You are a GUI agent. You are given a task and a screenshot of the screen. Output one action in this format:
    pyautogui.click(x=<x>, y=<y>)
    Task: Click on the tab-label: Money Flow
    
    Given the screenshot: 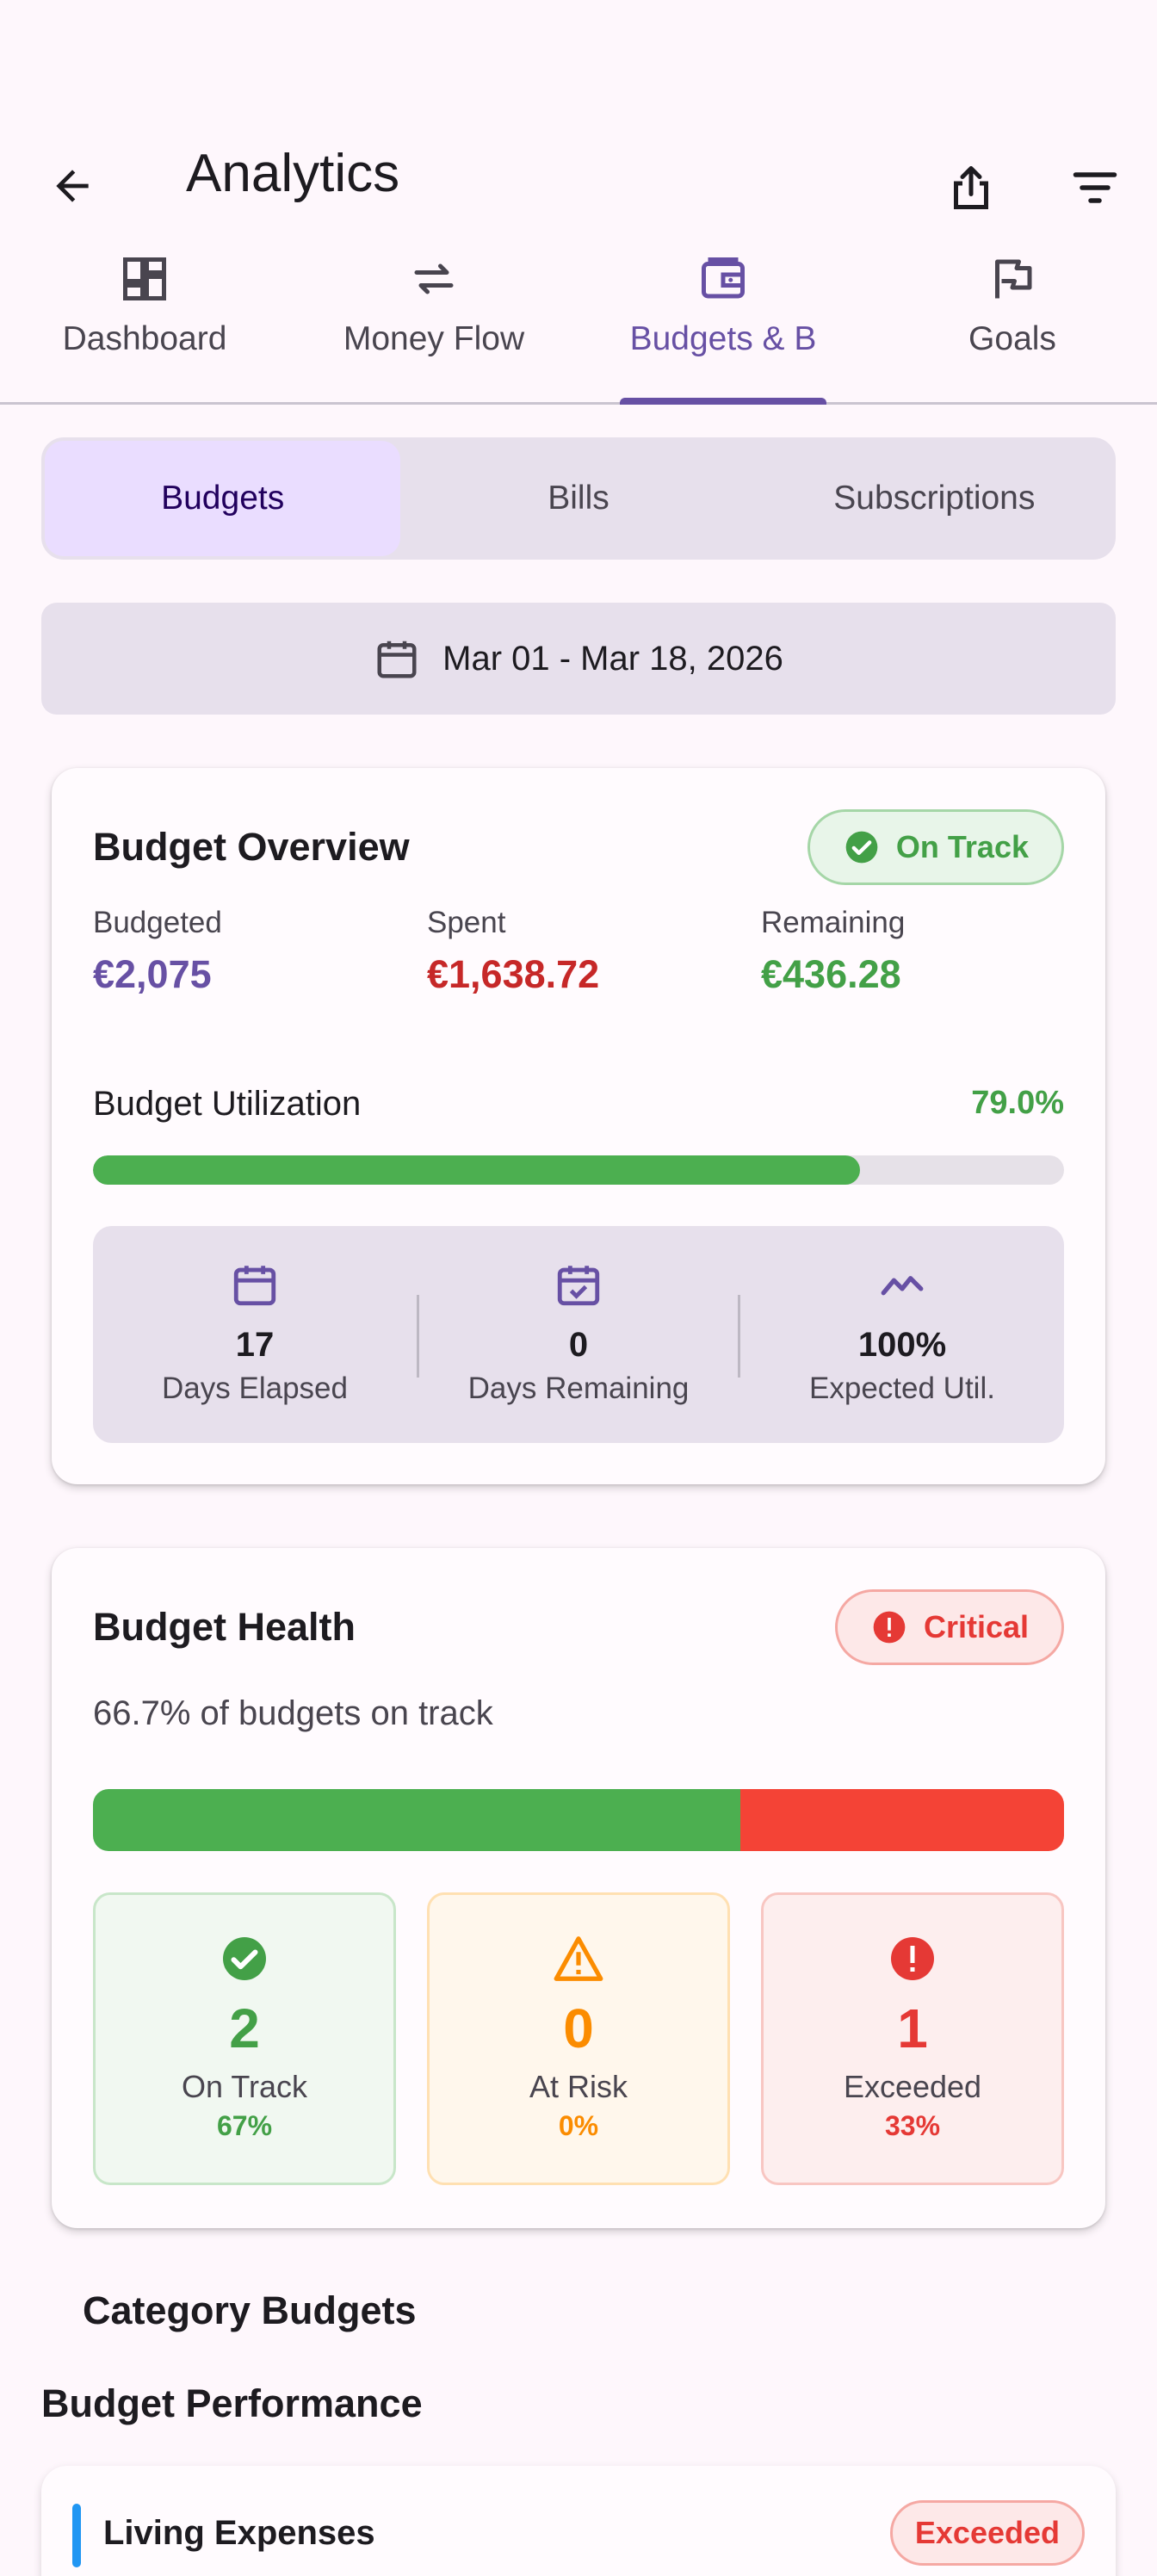 What is the action you would take?
    pyautogui.click(x=434, y=339)
    